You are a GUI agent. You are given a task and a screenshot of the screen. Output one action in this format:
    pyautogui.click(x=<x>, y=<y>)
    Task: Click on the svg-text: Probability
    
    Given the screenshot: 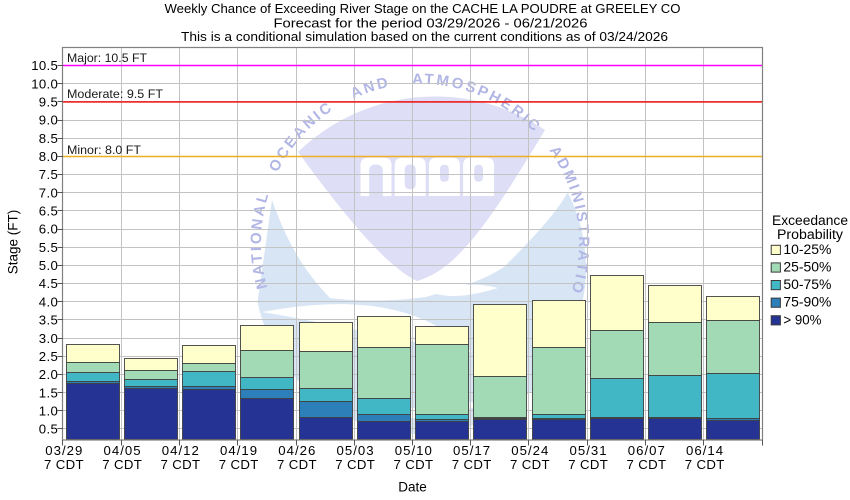 What is the action you would take?
    pyautogui.click(x=810, y=234)
    